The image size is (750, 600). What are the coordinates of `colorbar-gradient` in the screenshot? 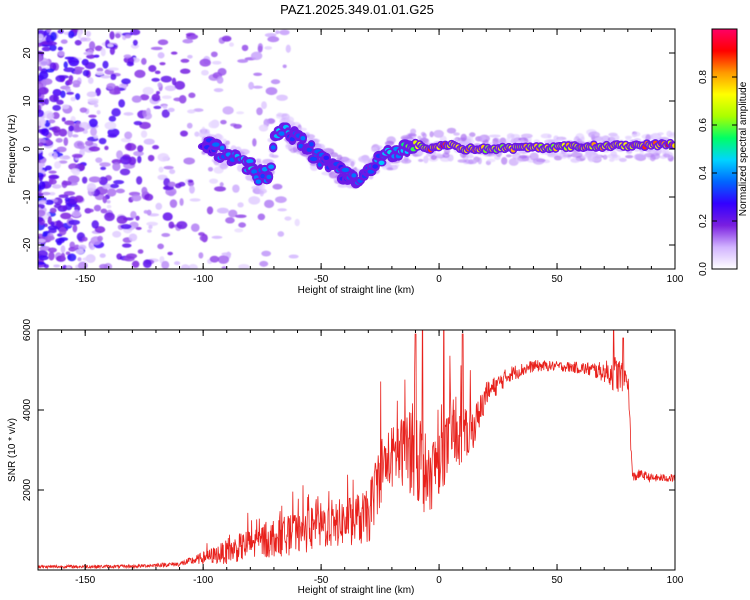 It's located at (724, 149).